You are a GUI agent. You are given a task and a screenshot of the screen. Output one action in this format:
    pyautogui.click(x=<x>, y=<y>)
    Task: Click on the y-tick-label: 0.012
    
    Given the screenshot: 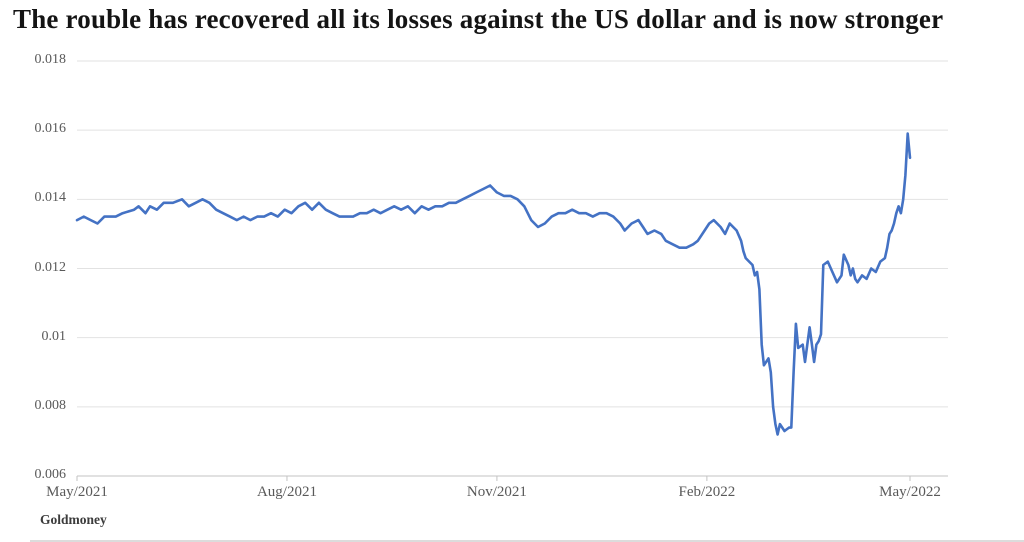 What is the action you would take?
    pyautogui.click(x=50, y=267)
    